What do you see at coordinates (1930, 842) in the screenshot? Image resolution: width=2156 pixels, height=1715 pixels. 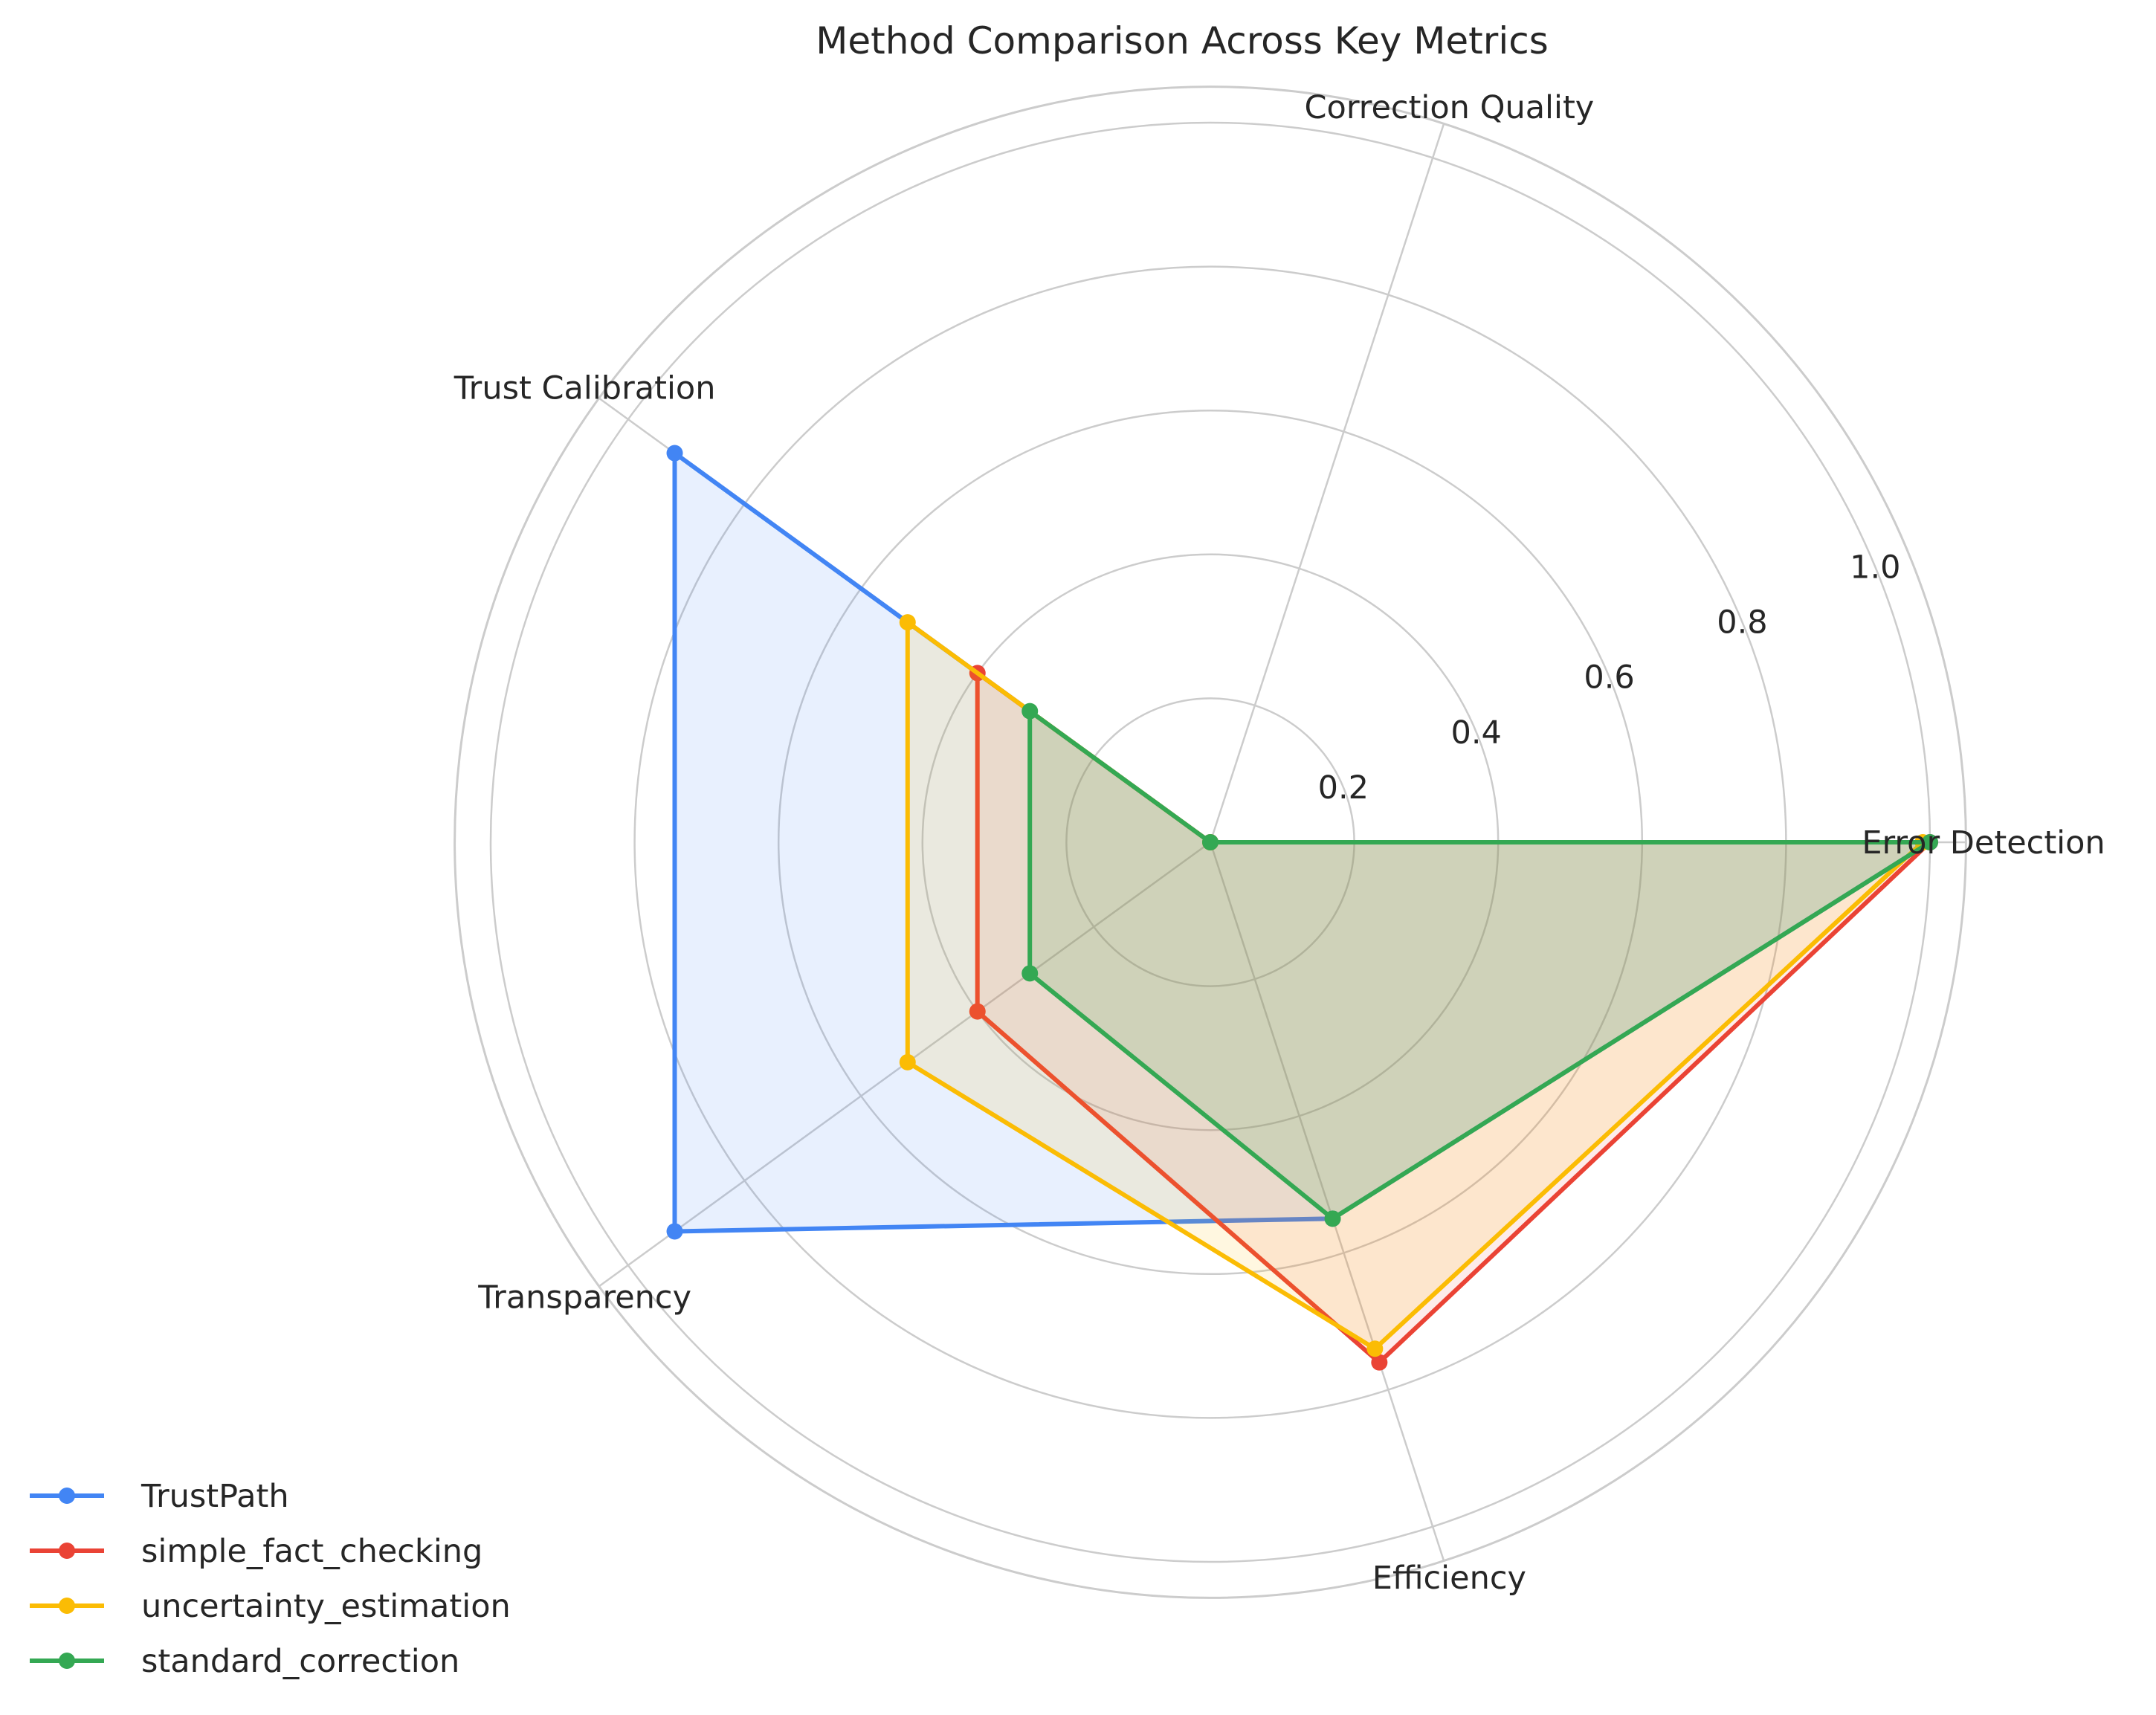 I see `data-point-standard-correction-error-detection` at bounding box center [1930, 842].